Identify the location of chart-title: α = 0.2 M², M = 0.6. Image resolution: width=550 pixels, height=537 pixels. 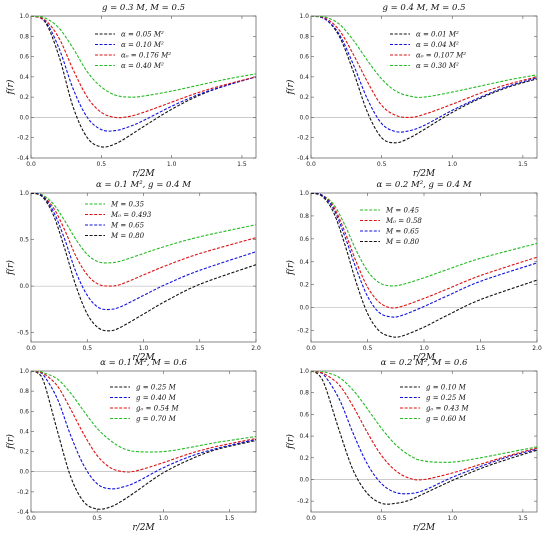
(424, 363).